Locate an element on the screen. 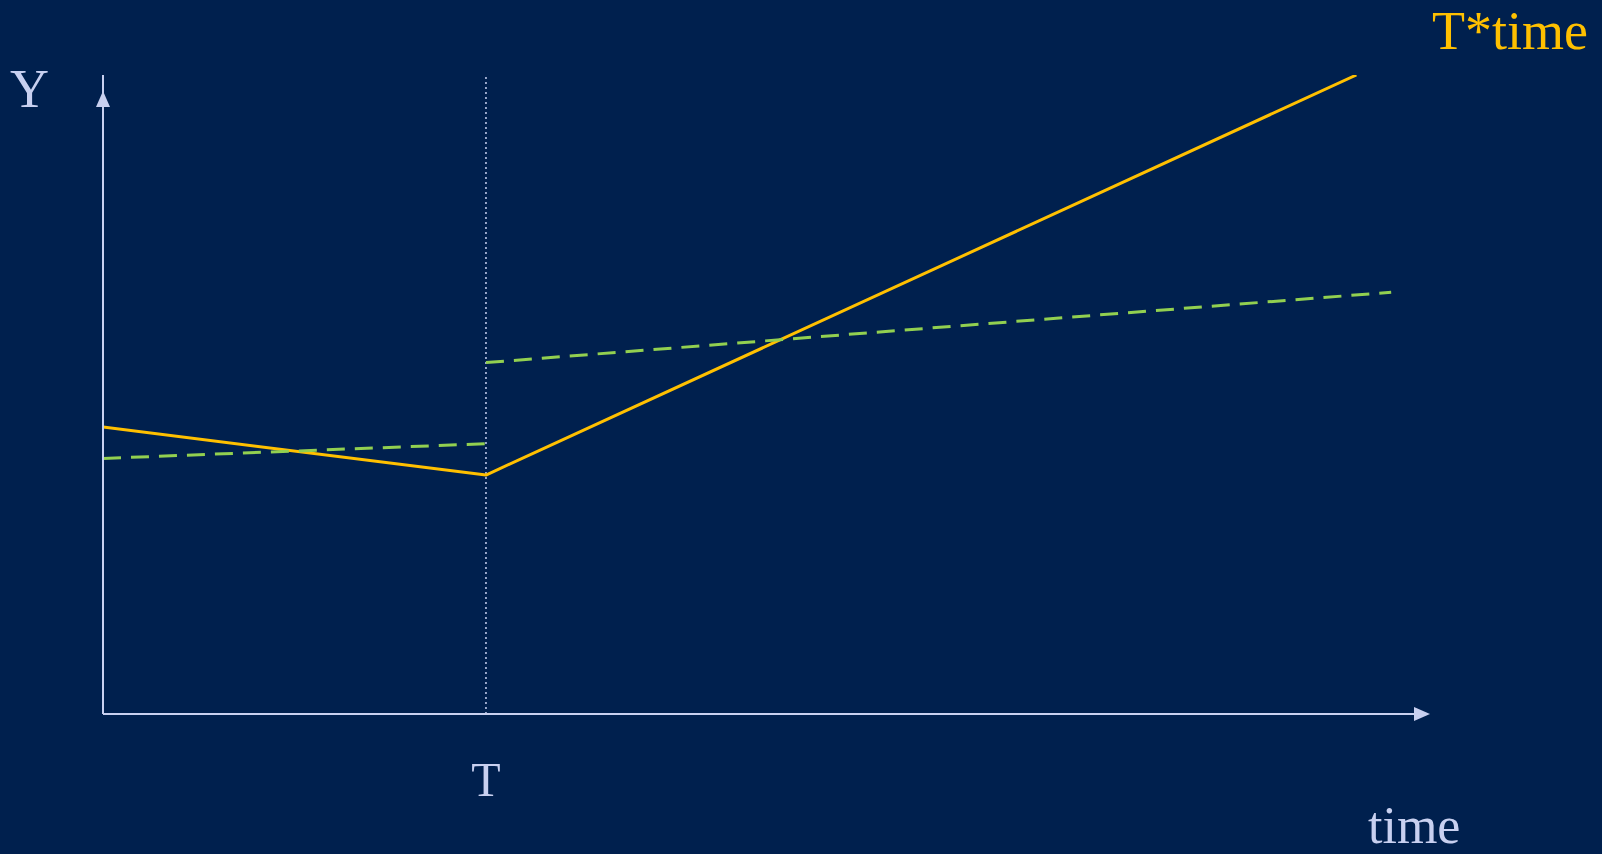  x-axis-title: time is located at coordinates (1414, 825).